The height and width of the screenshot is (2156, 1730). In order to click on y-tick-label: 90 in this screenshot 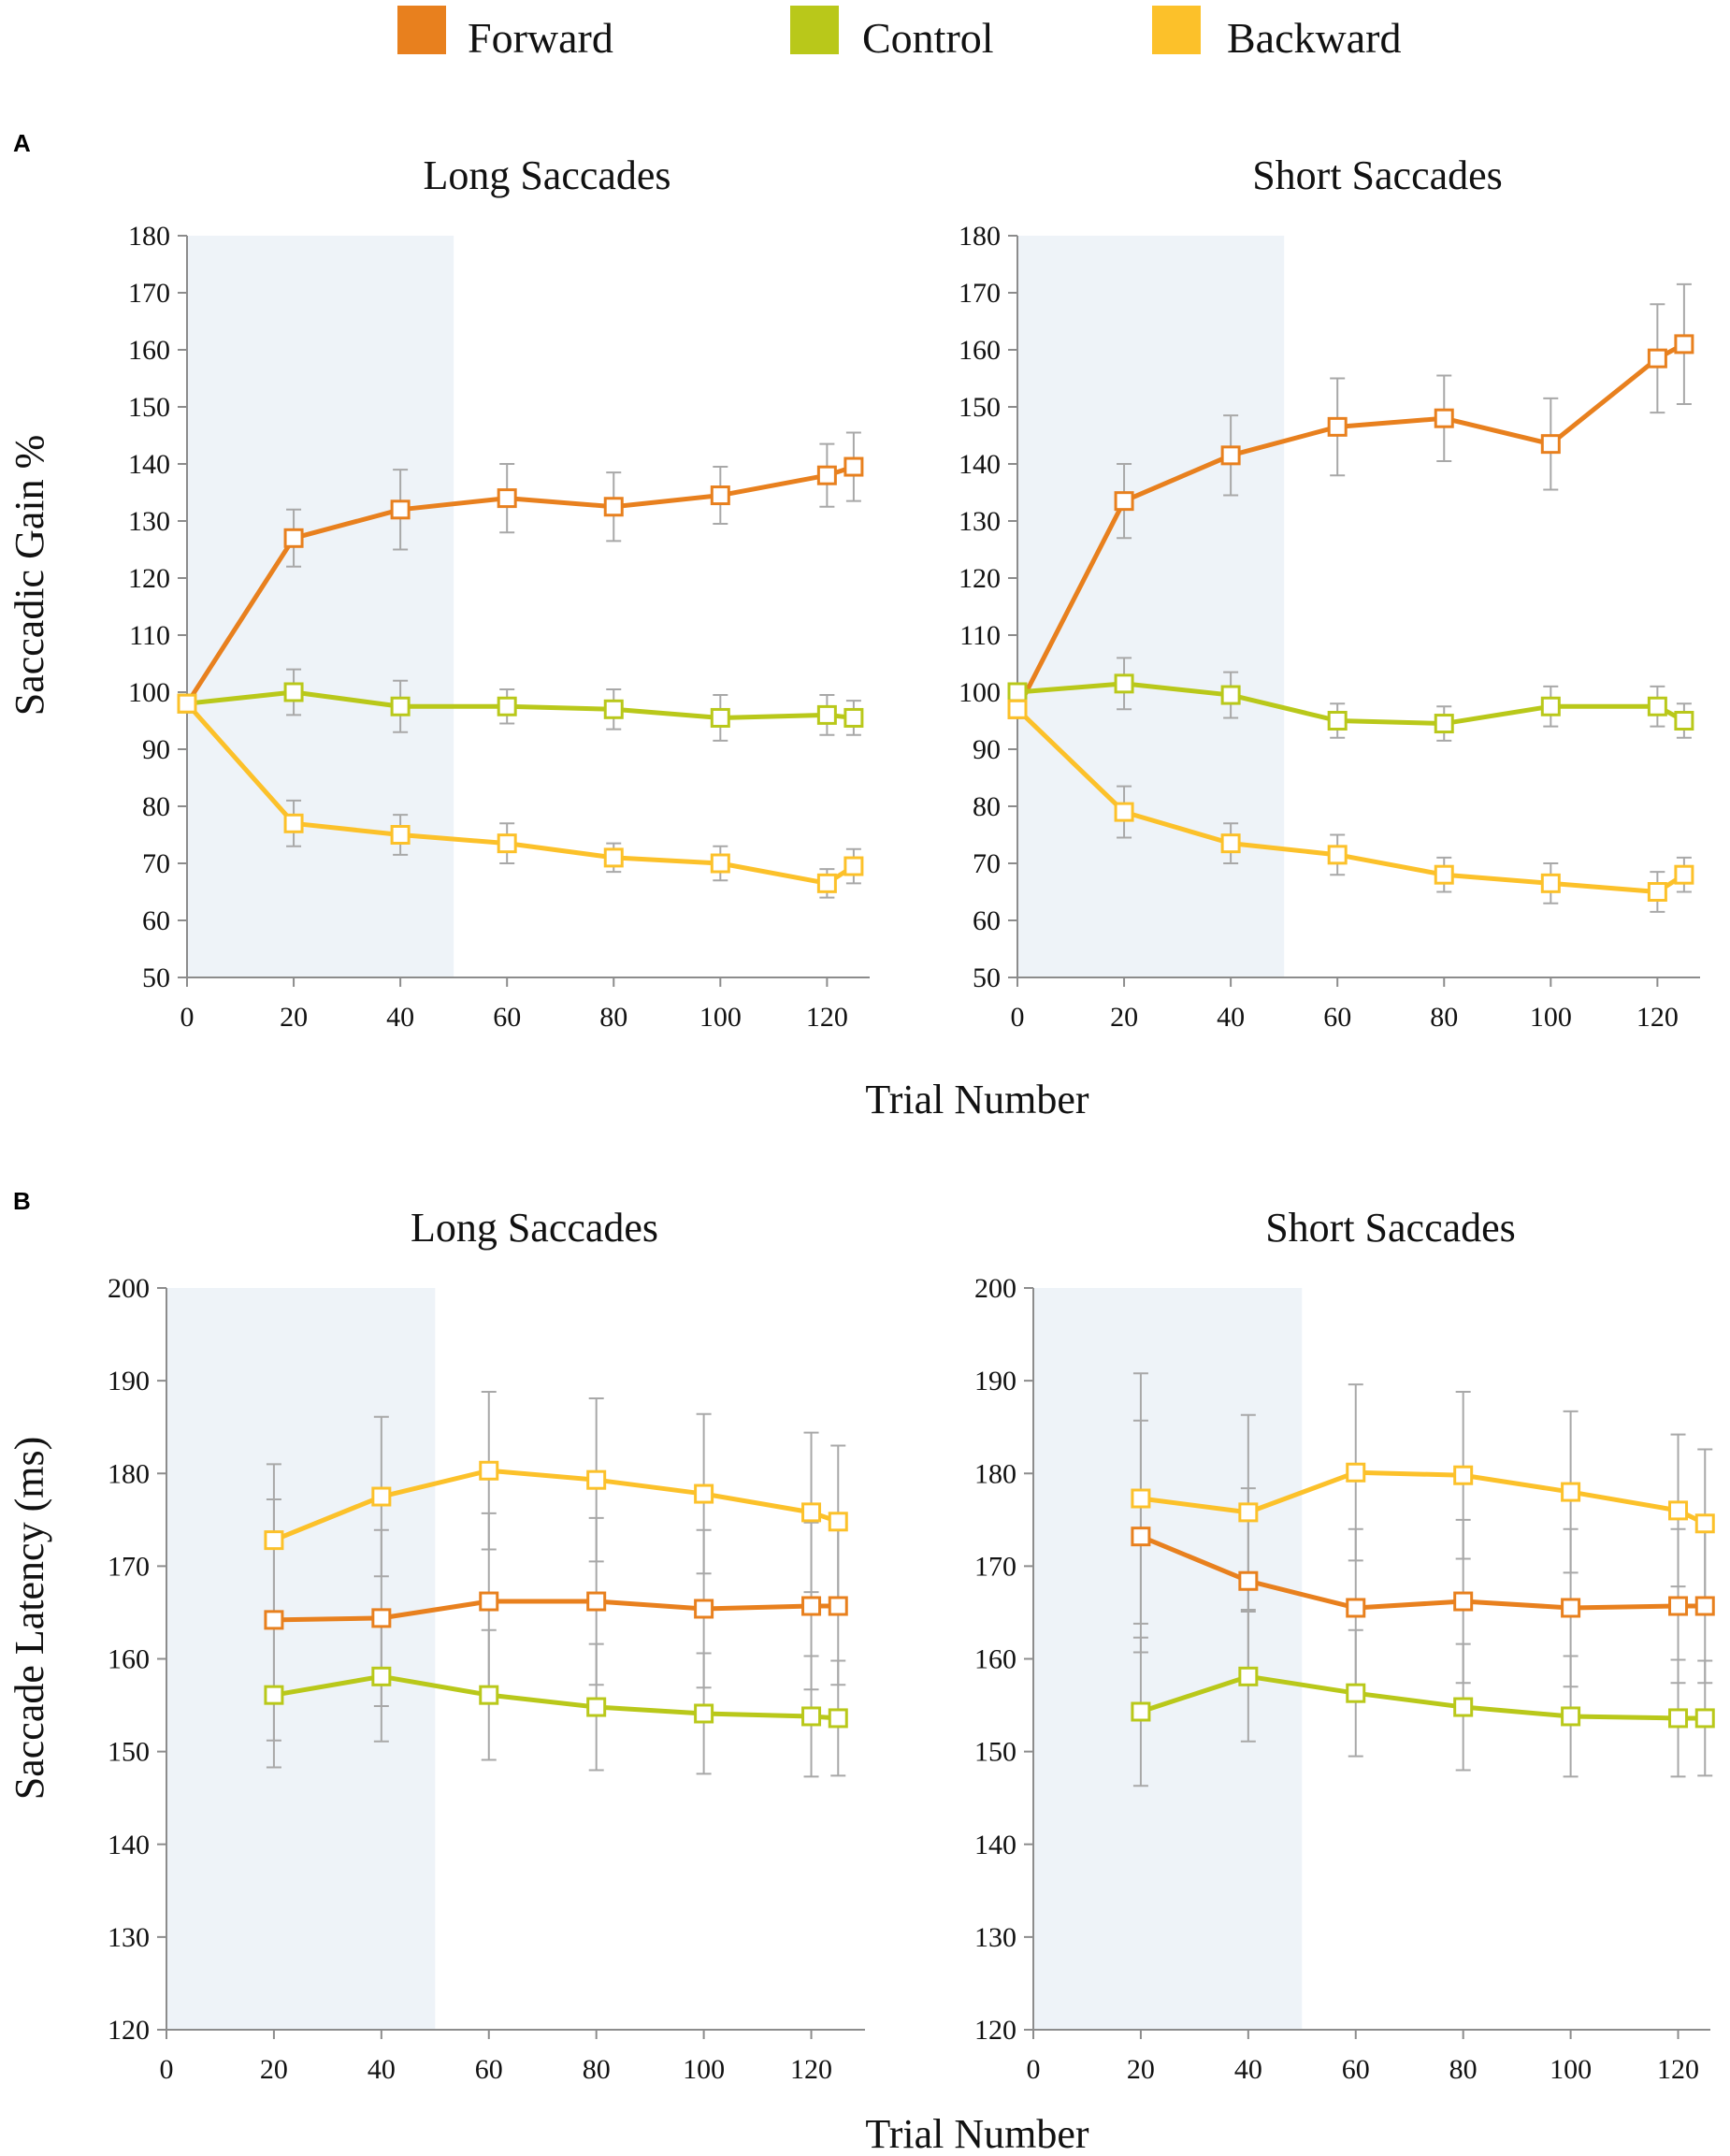, I will do `click(156, 749)`.